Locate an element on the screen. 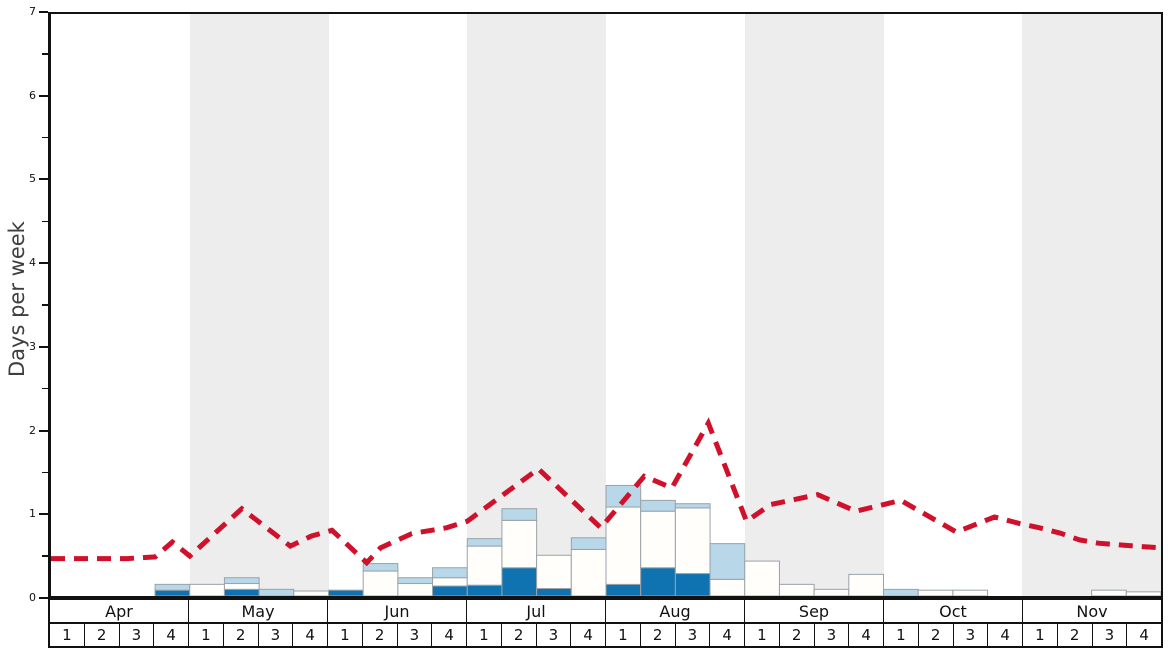 This screenshot has height=648, width=1168. month-band-may is located at coordinates (259, 305).